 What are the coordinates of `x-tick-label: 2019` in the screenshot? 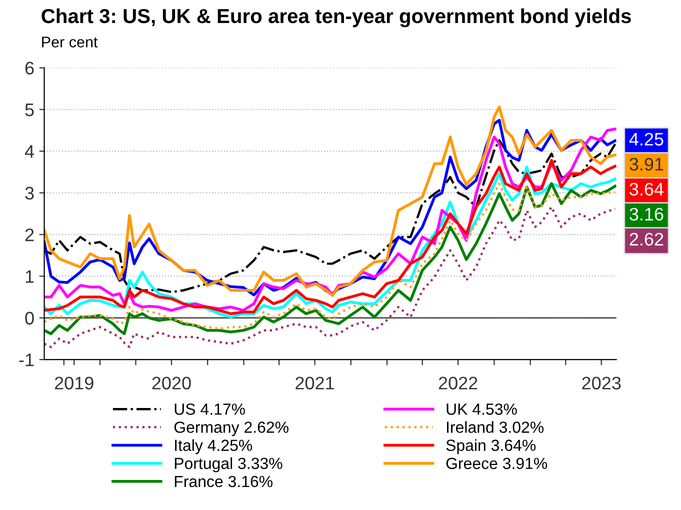 It's located at (74, 383).